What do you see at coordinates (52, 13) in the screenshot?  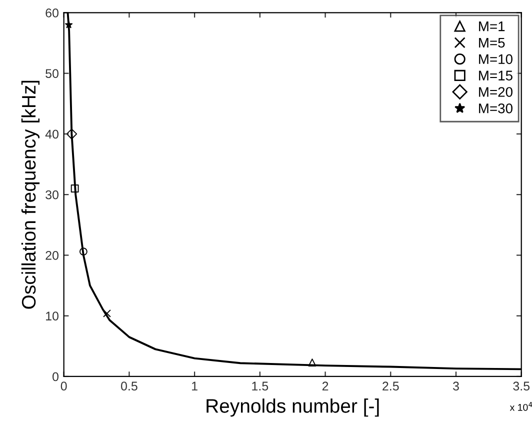 I see `y-tick-label: 60` at bounding box center [52, 13].